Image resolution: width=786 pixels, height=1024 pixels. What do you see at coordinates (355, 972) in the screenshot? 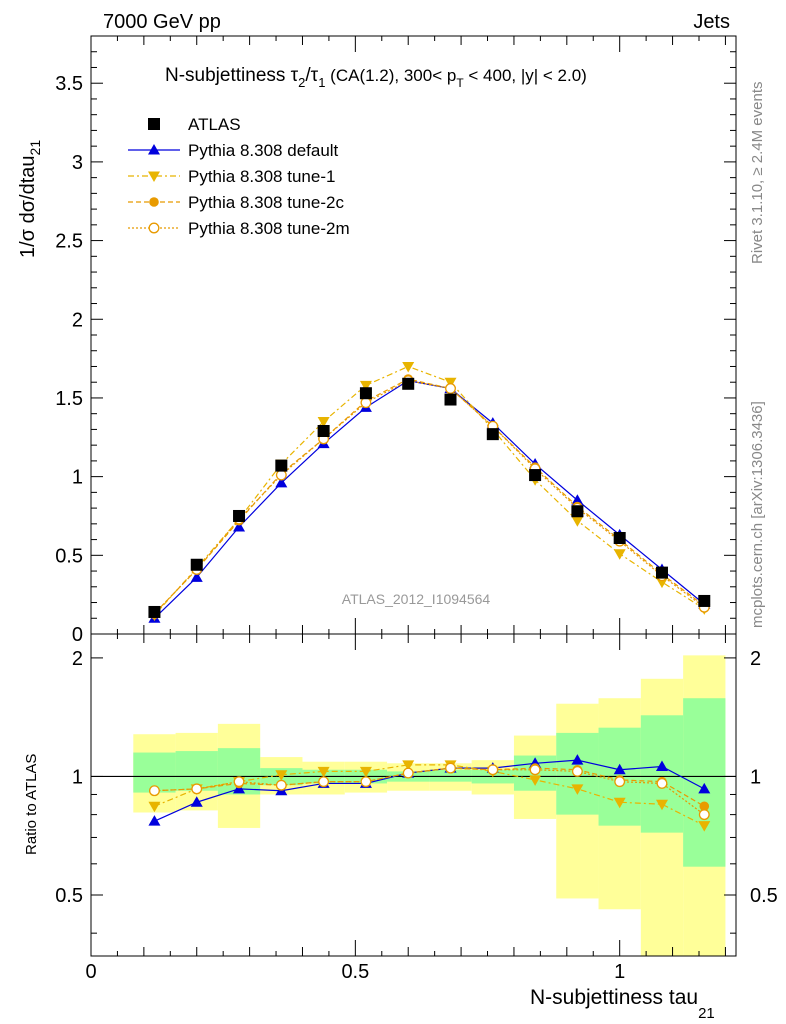
I see `x-tick-label: 0.5` at bounding box center [355, 972].